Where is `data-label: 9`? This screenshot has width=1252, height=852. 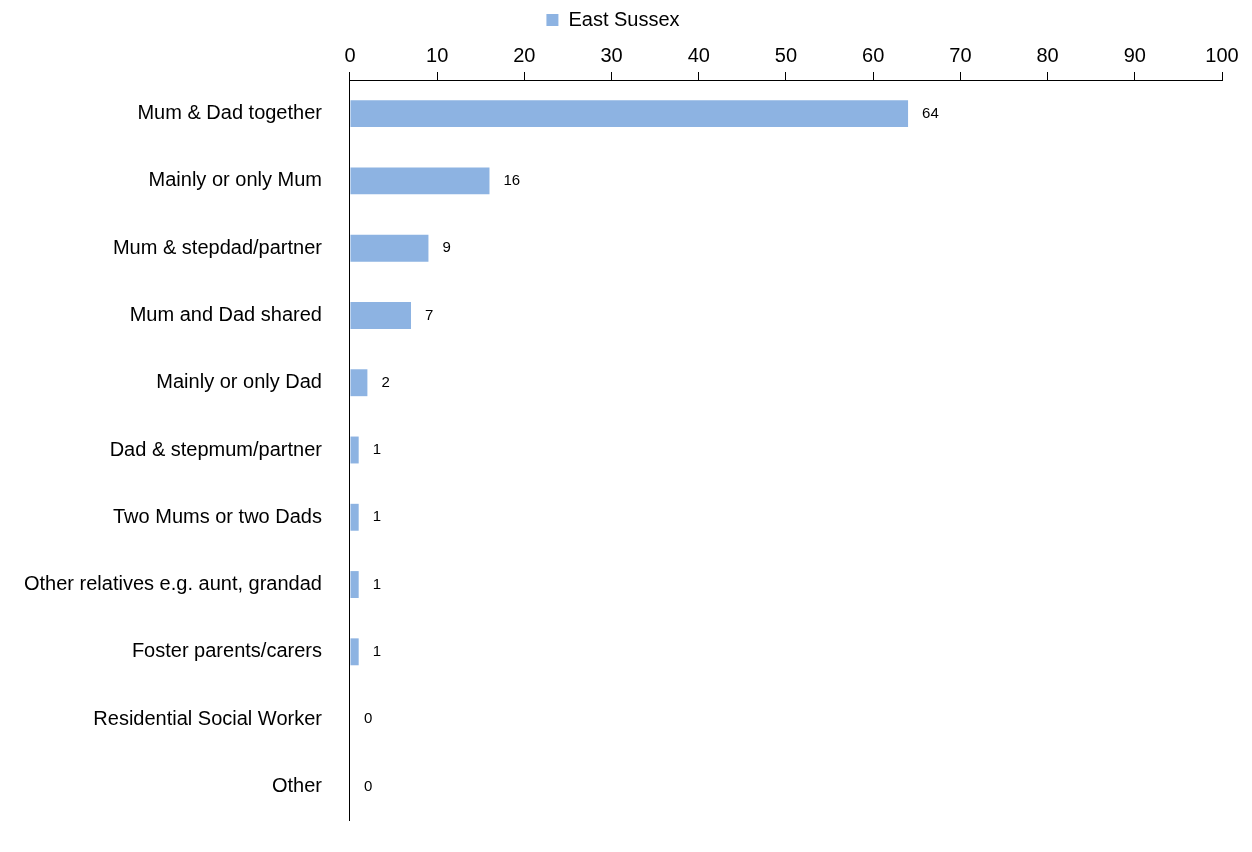 data-label: 9 is located at coordinates (446, 247).